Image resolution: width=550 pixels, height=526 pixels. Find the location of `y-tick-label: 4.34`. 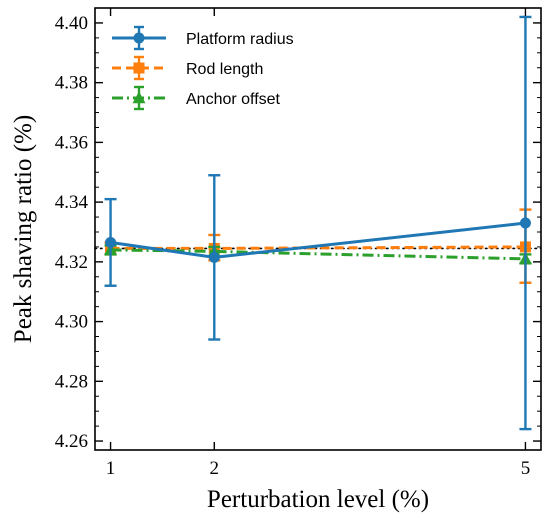

y-tick-label: 4.34 is located at coordinates (72, 202).